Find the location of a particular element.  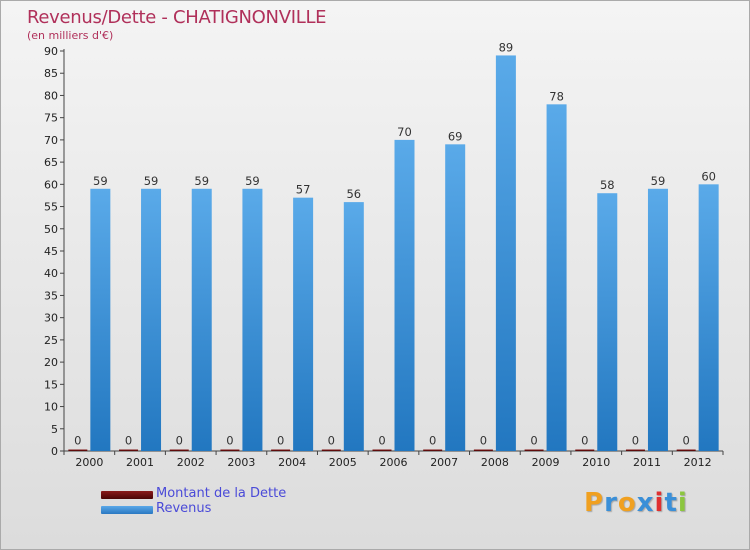

y-tick-label: 90 is located at coordinates (51, 51).